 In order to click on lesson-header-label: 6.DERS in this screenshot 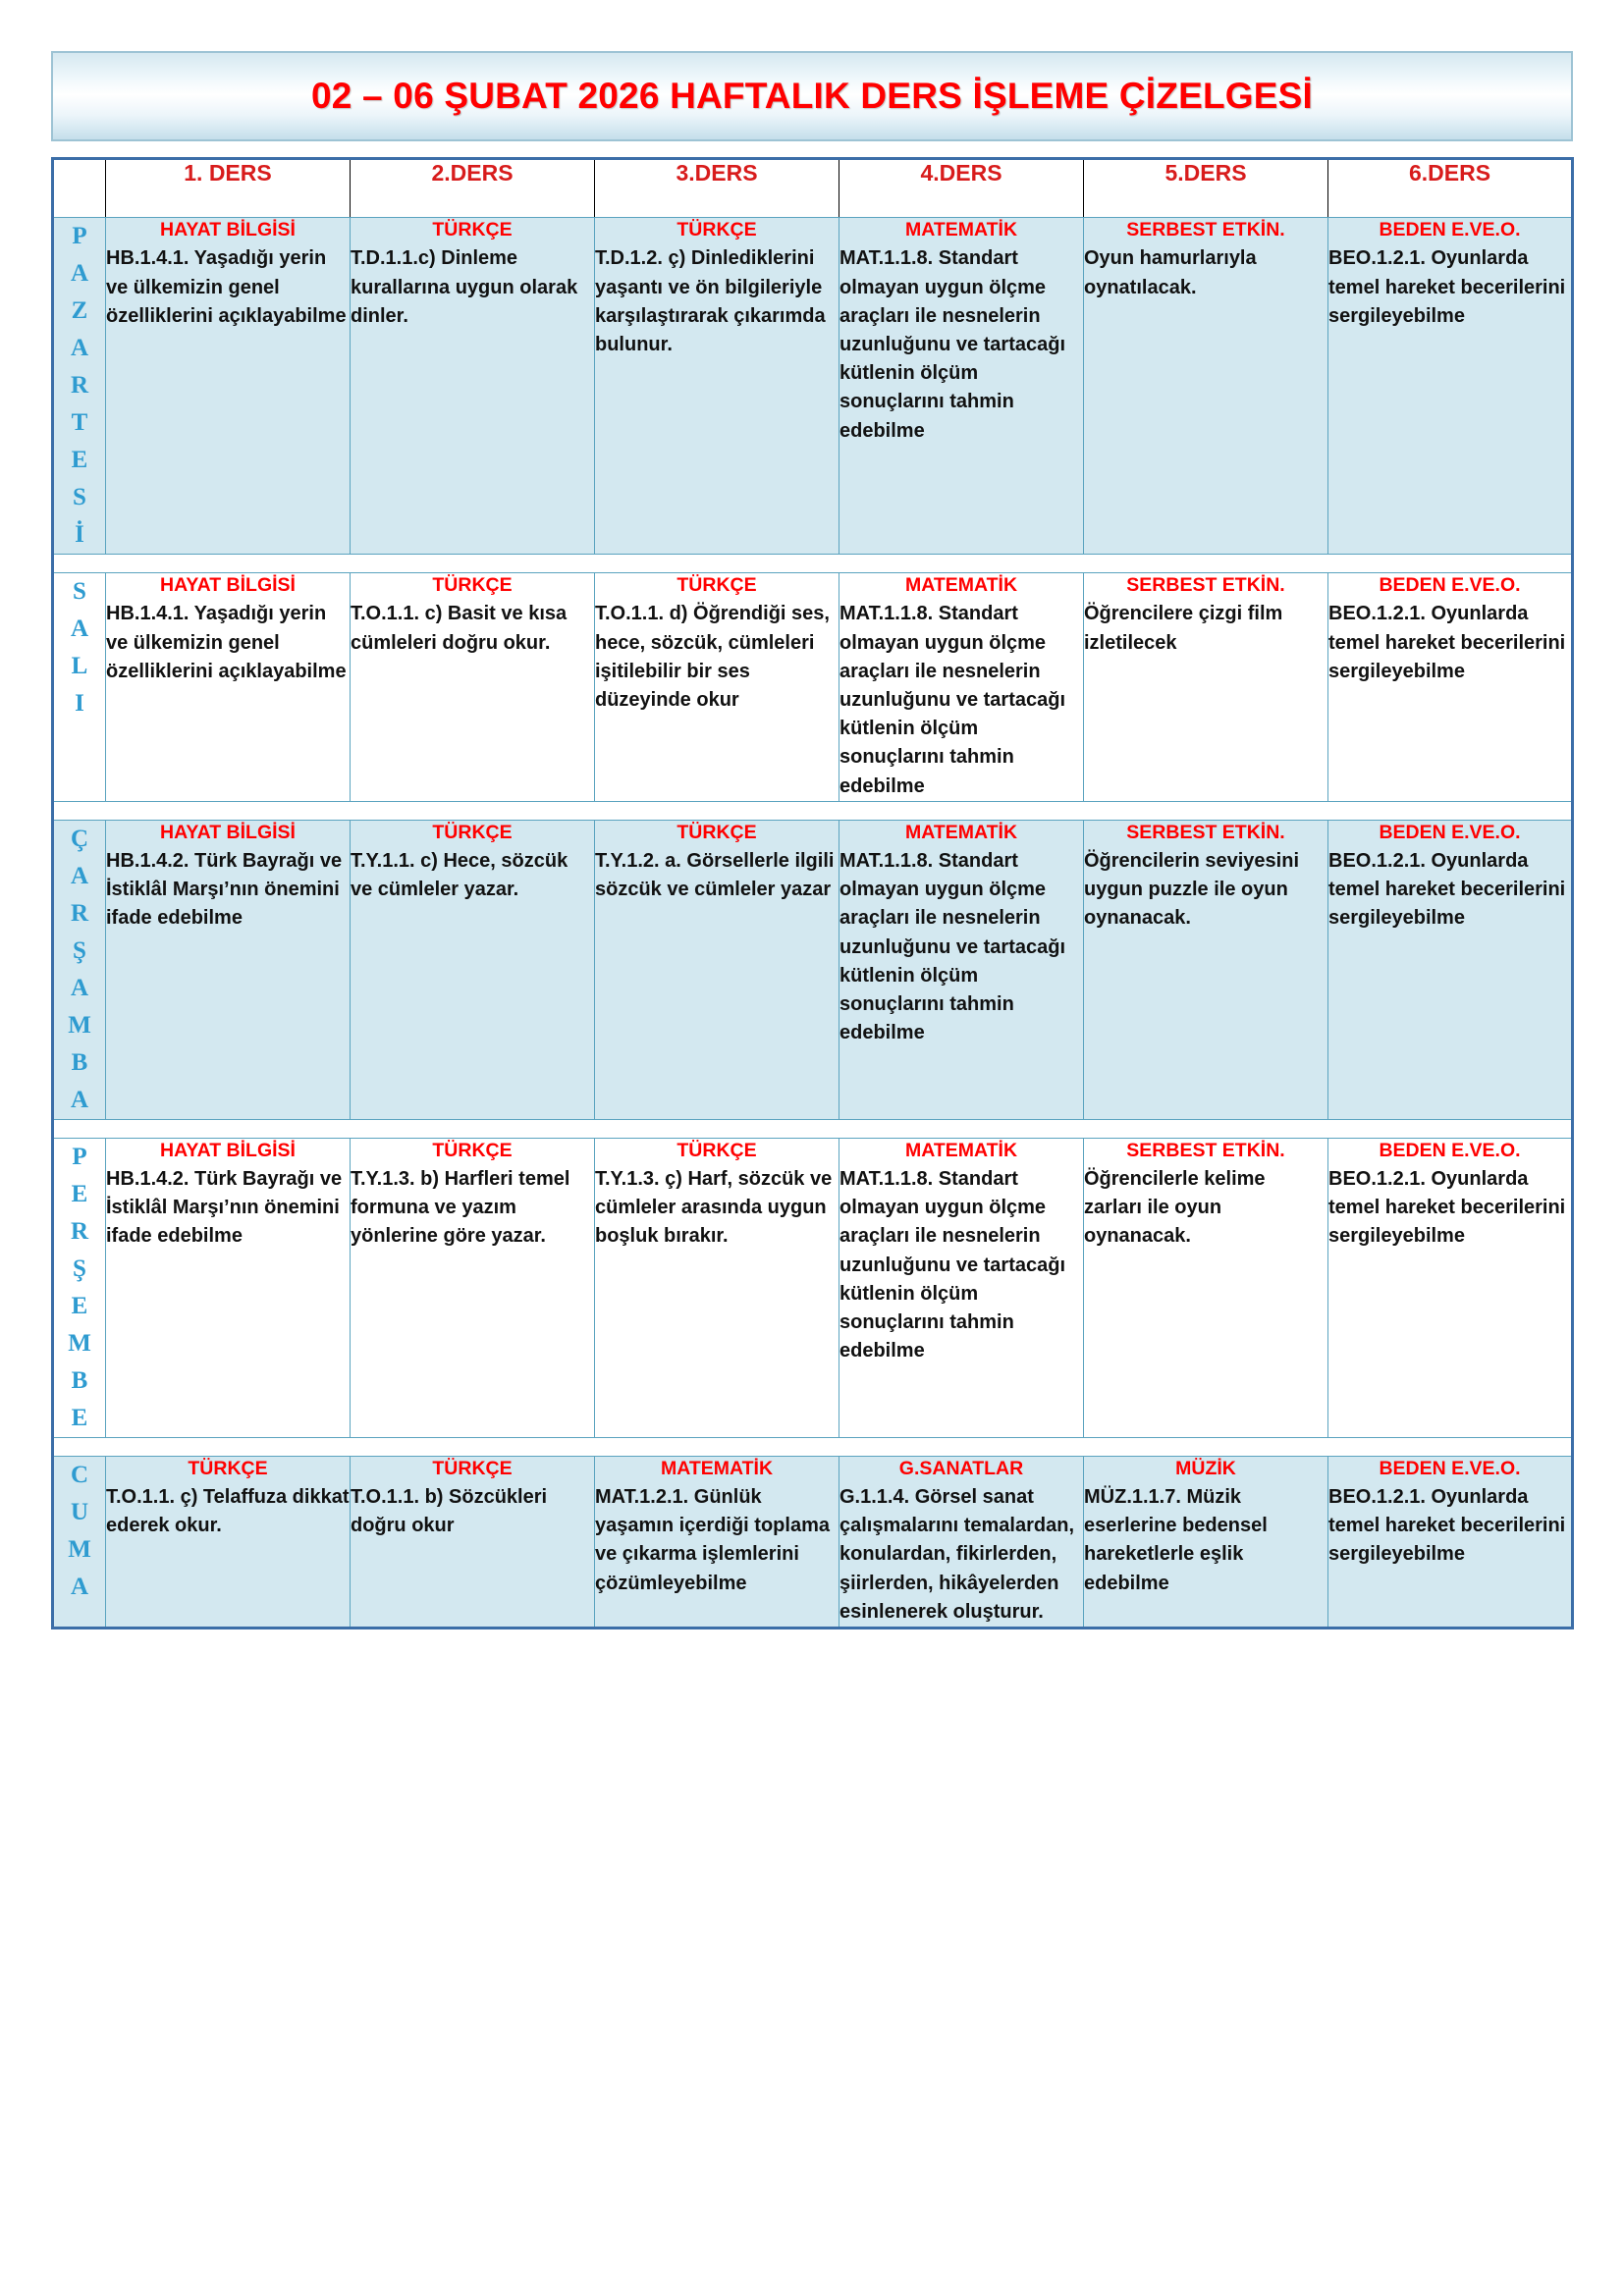, I will do `click(1449, 173)`.